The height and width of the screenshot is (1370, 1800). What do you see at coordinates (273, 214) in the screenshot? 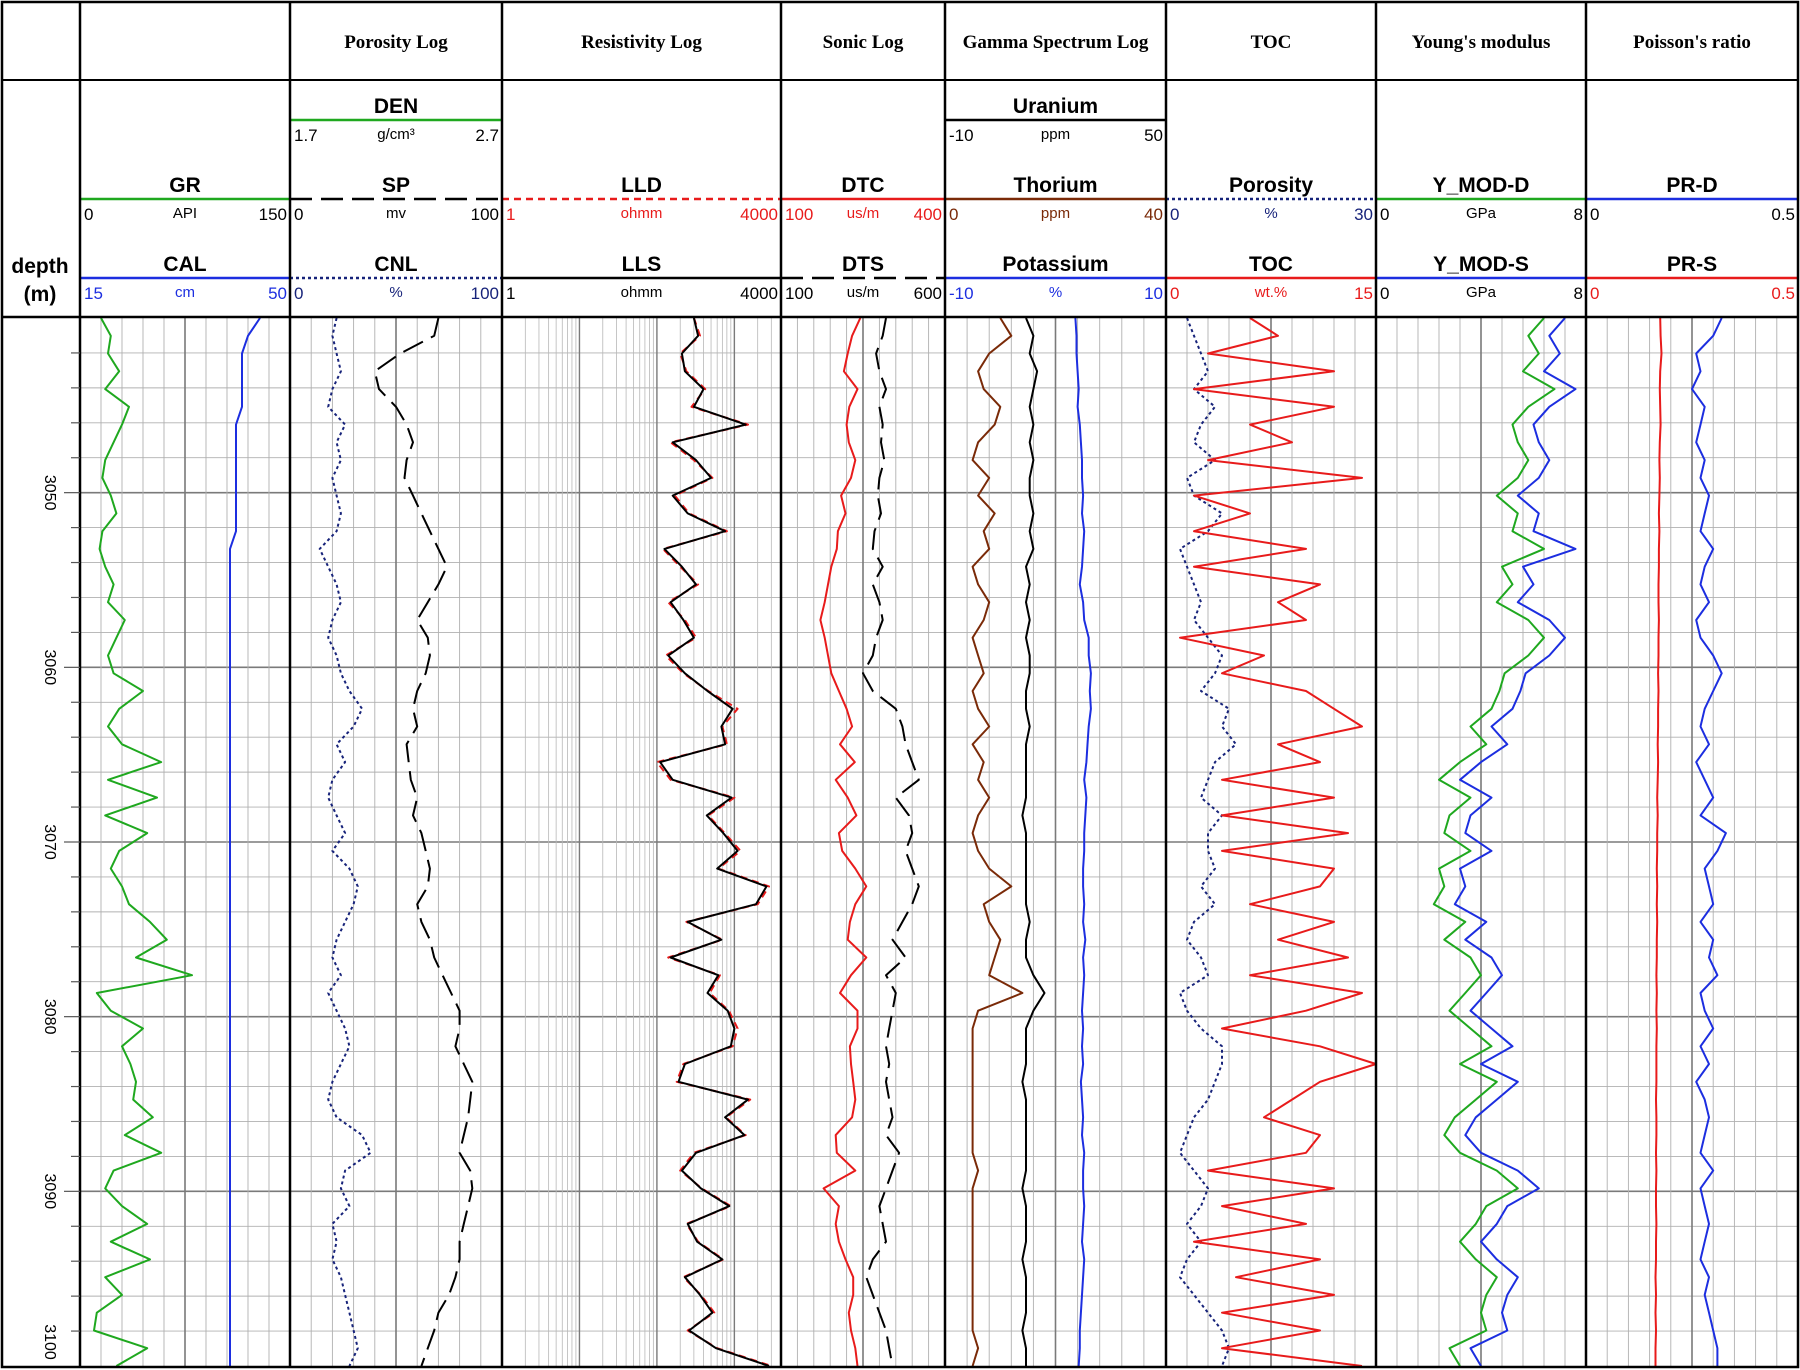
I see `scale-max-label: 150` at bounding box center [273, 214].